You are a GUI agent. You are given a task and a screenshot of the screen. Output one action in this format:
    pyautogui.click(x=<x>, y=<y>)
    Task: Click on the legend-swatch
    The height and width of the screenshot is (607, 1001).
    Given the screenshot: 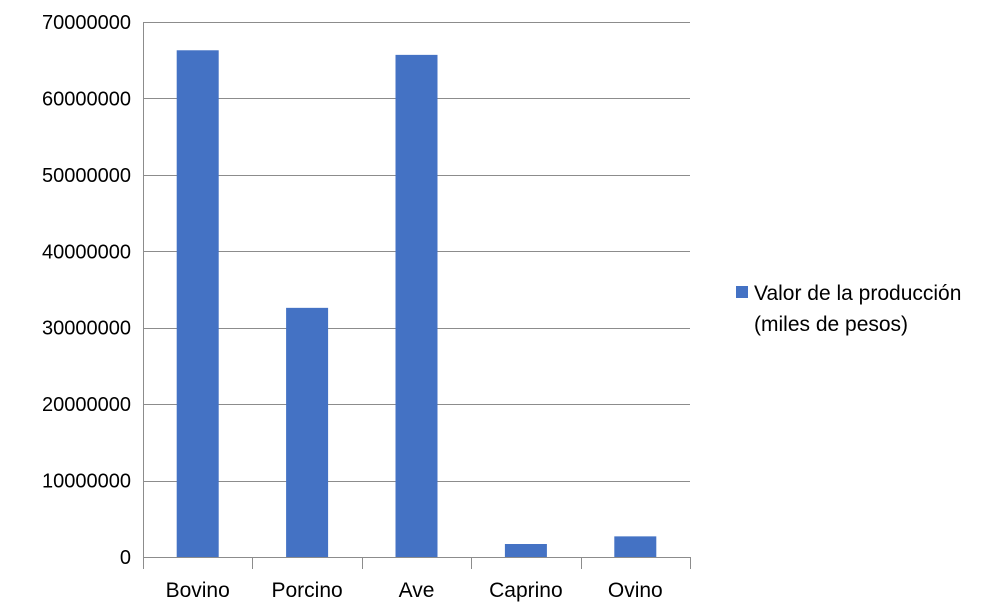 What is the action you would take?
    pyautogui.click(x=742, y=292)
    